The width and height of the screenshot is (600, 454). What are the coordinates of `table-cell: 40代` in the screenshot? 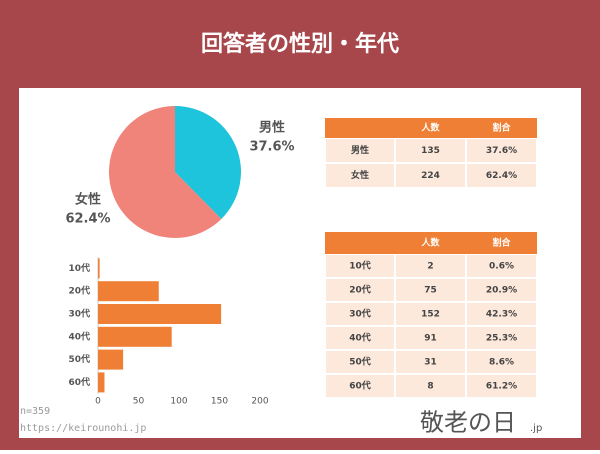 It's located at (360, 338).